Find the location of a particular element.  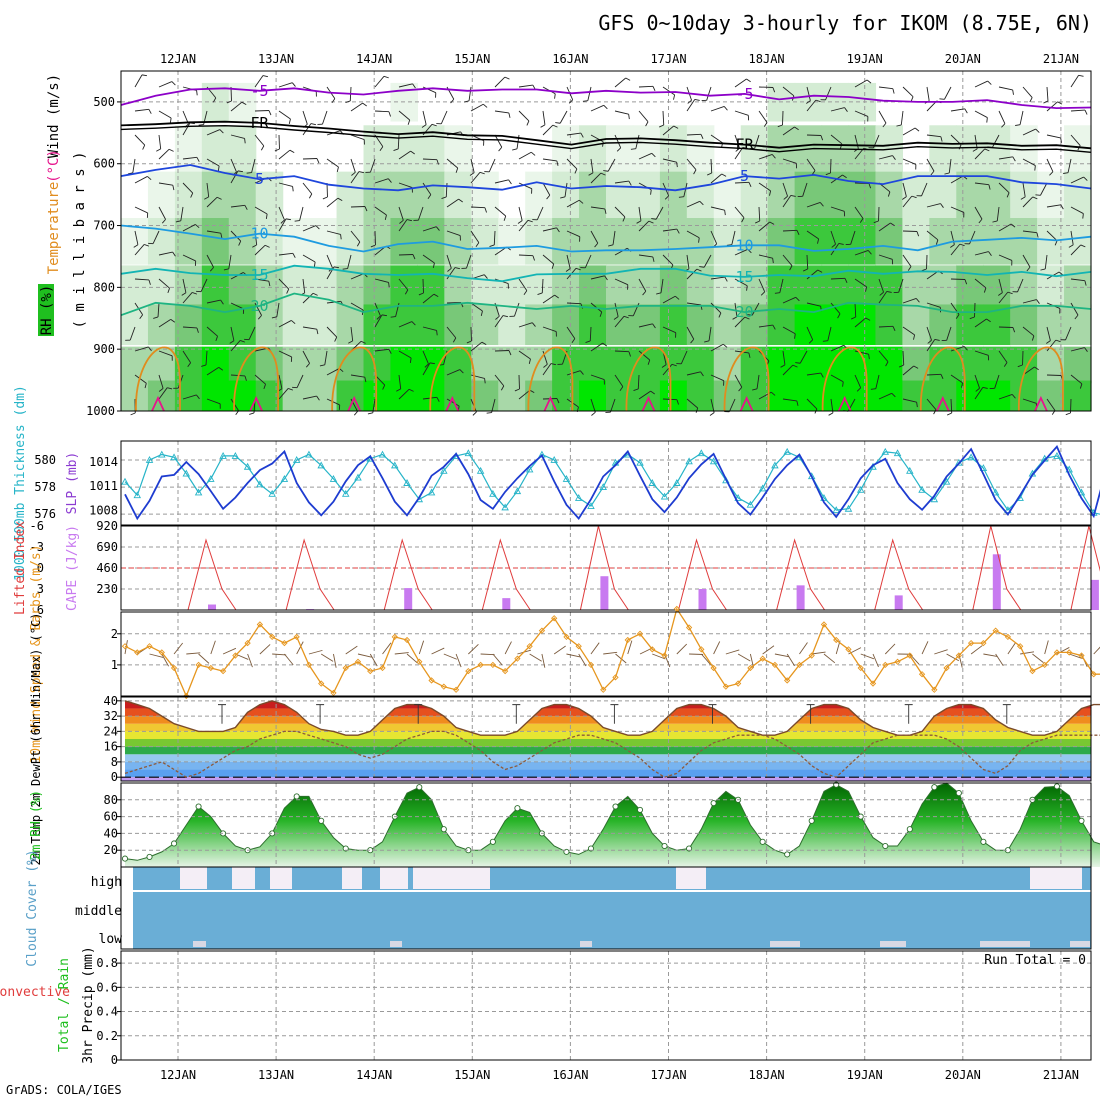

isotherm-label: FR is located at coordinates (745, 145).